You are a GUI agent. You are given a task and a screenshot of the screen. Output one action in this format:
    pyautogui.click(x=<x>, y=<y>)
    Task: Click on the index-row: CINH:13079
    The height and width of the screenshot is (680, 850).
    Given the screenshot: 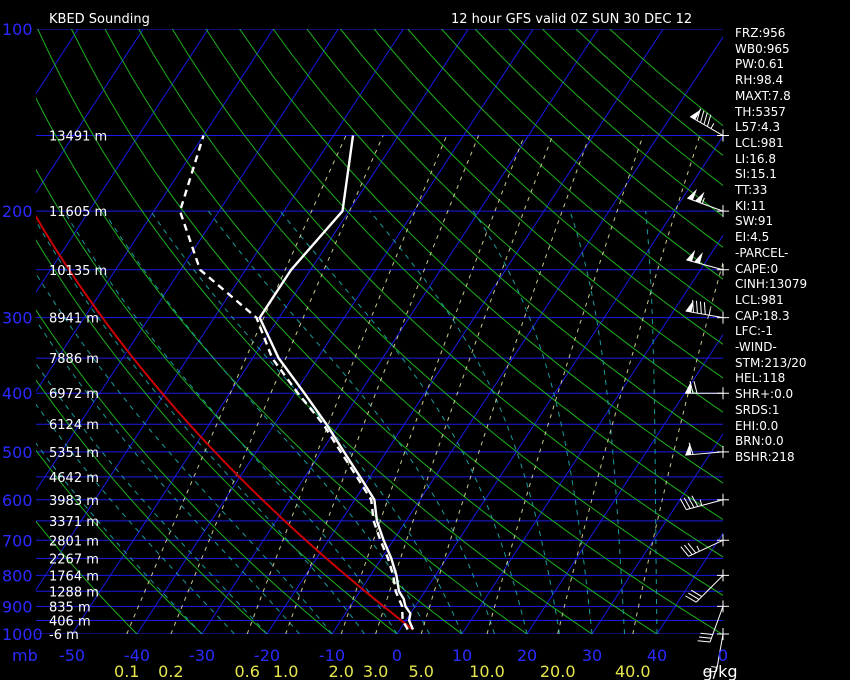 What is the action you would take?
    pyautogui.click(x=771, y=284)
    